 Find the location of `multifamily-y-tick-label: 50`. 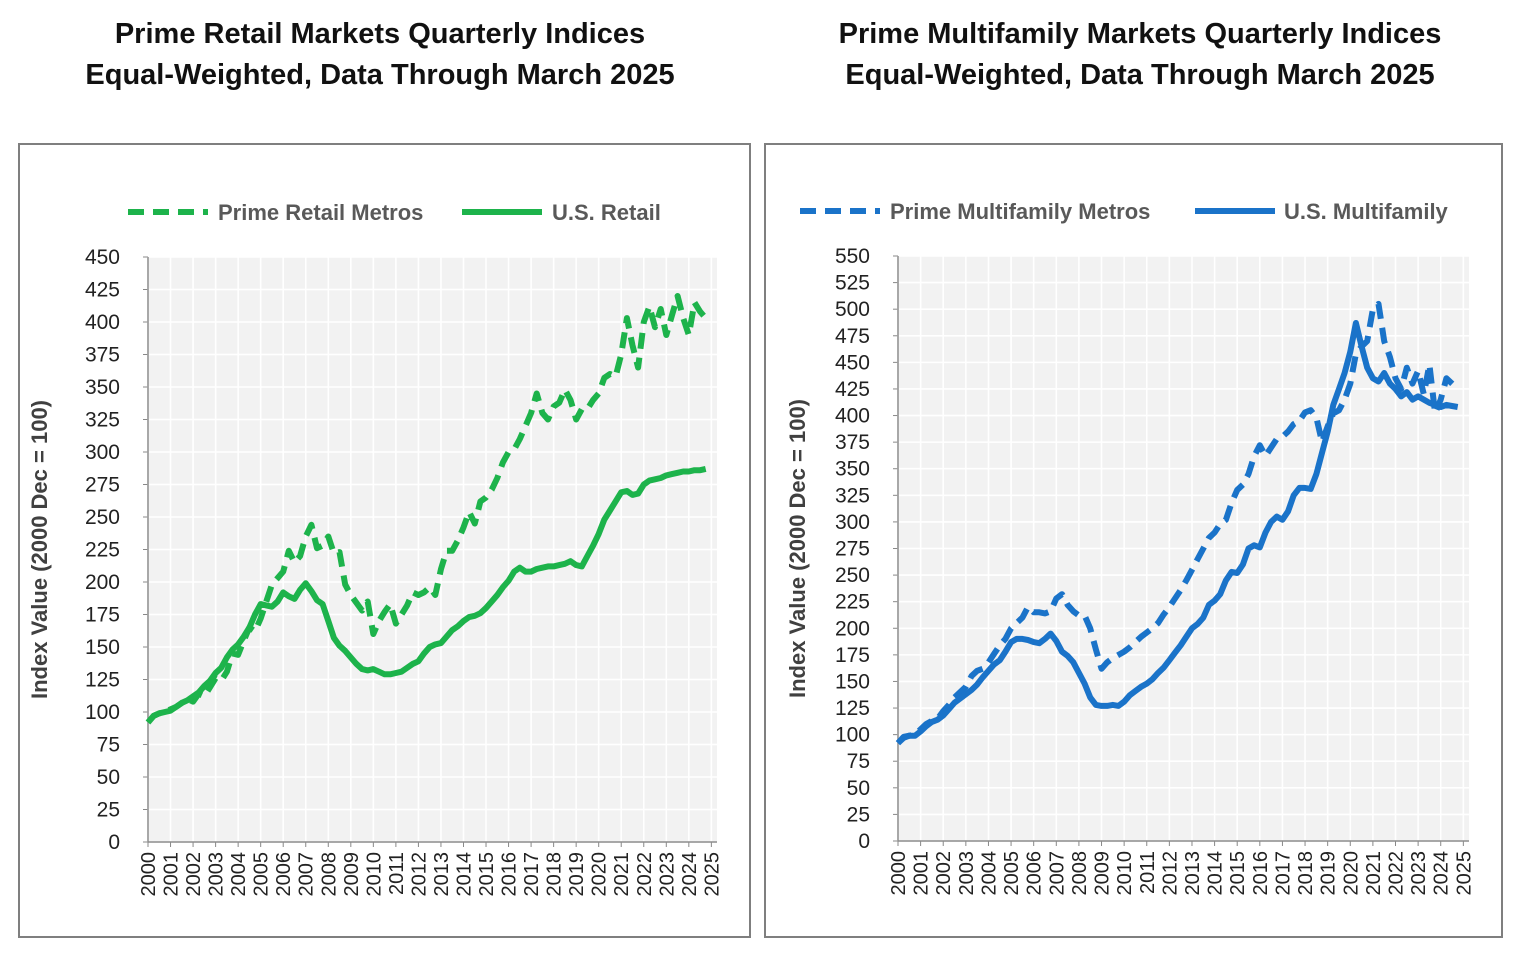

multifamily-y-tick-label: 50 is located at coordinates (858, 788).